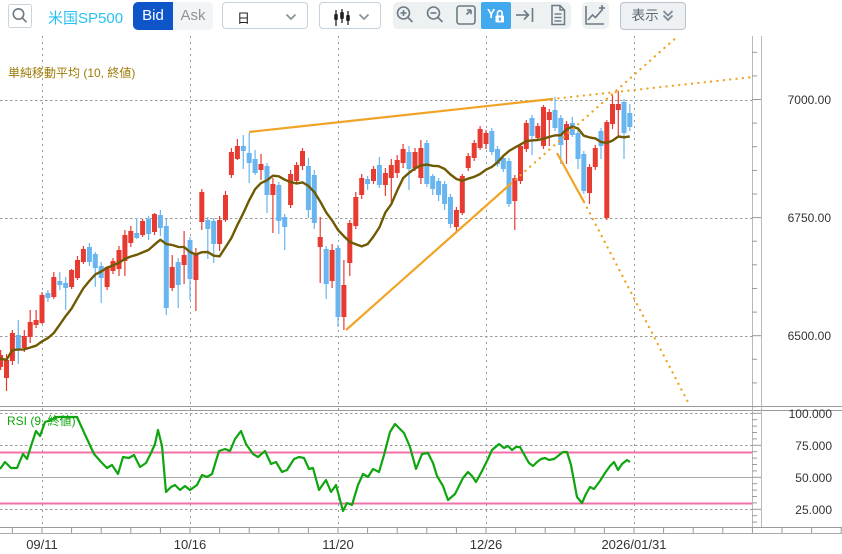 This screenshot has width=842, height=554. I want to click on svg-text: RSI (9, 終値), so click(41, 420).